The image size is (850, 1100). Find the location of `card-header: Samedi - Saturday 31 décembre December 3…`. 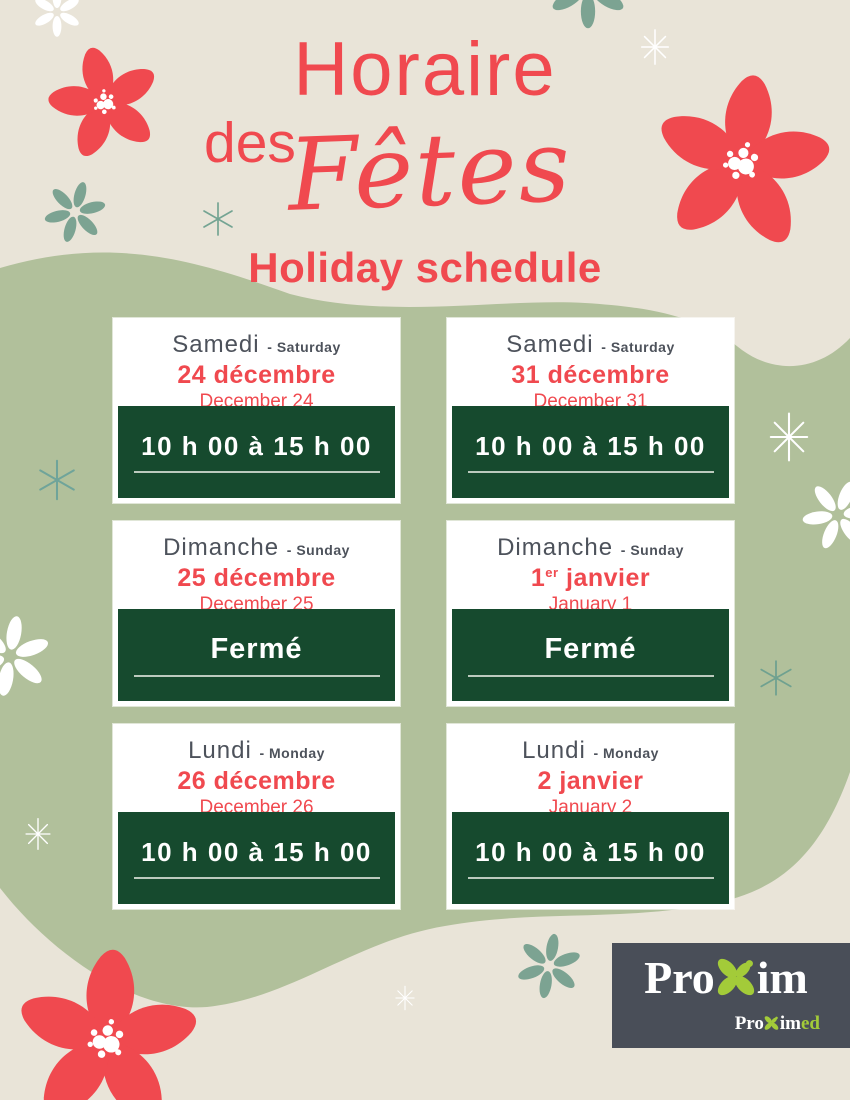

card-header: Samedi - Saturday 31 décembre December 3… is located at coordinates (590, 365).